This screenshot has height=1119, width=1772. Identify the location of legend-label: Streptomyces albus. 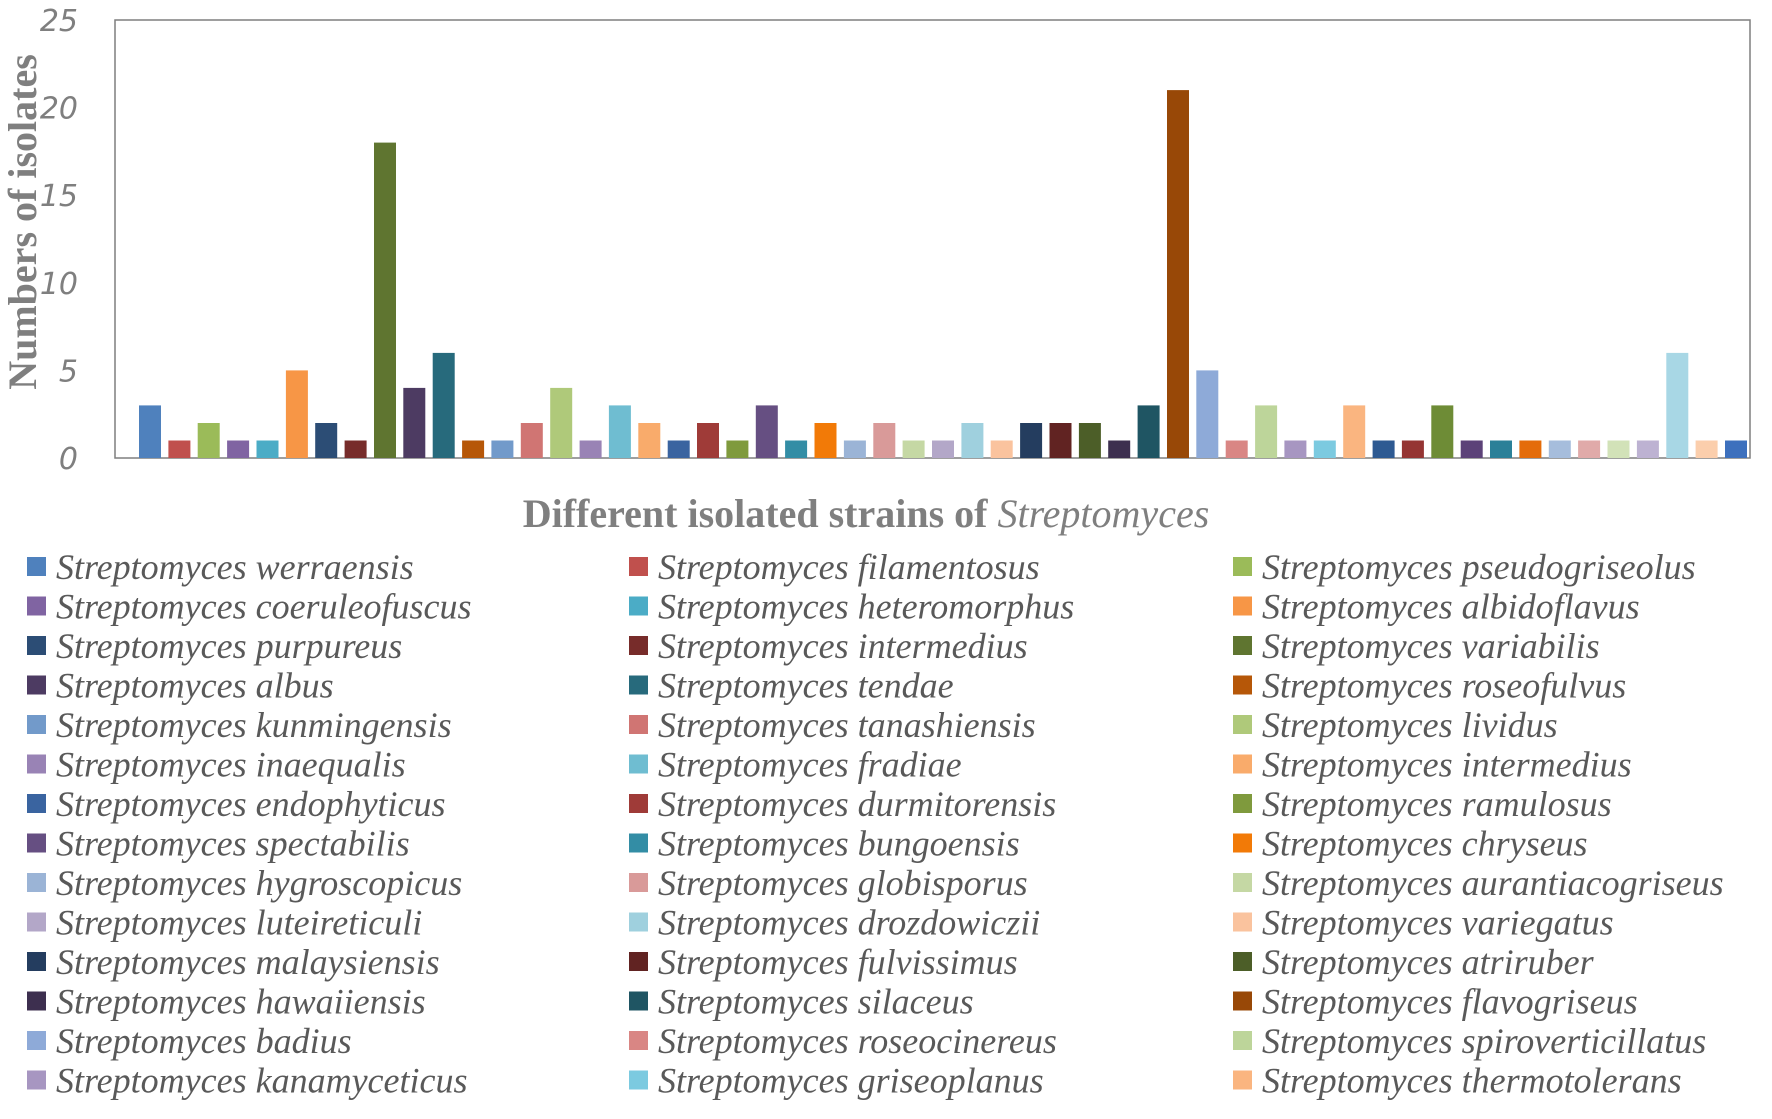
(195, 686).